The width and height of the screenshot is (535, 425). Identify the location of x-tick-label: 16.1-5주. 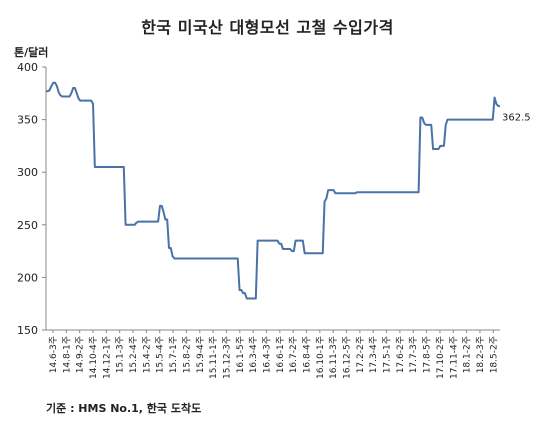
(240, 354).